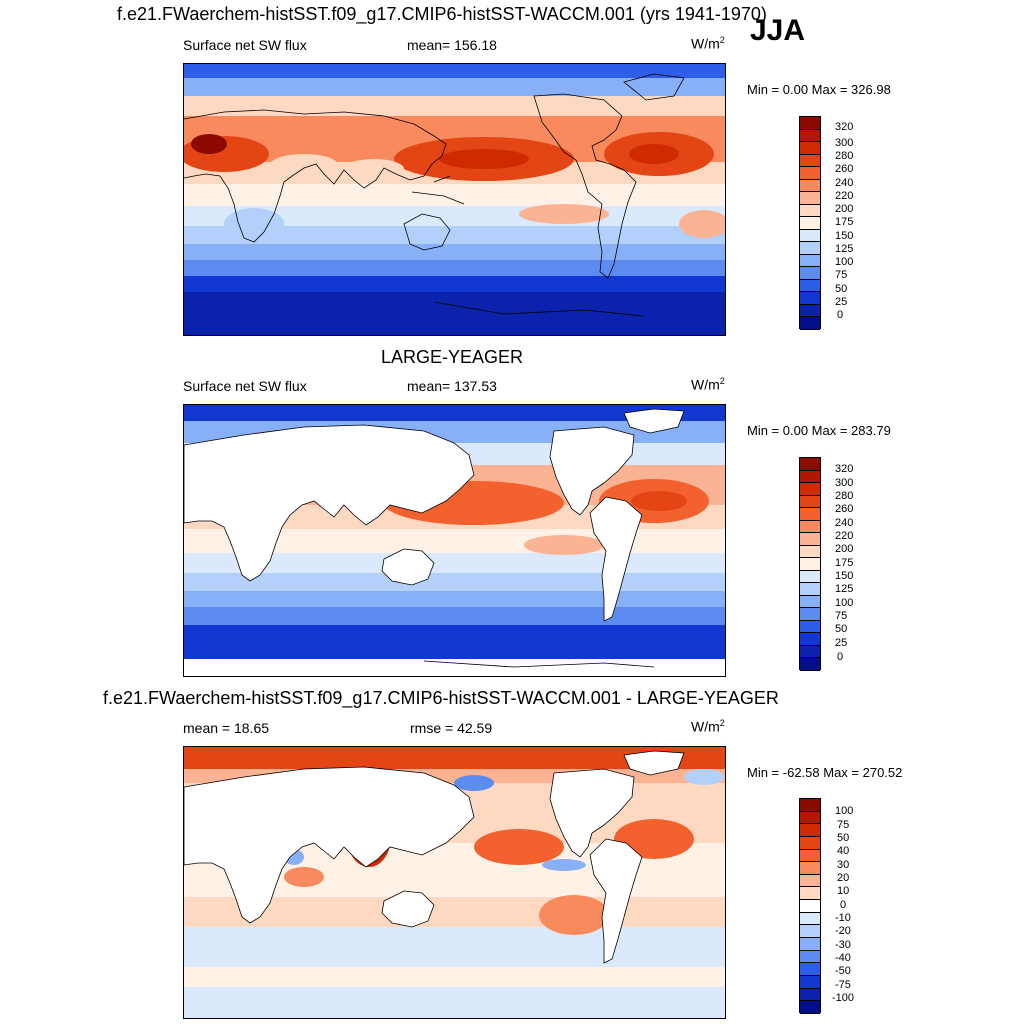 The width and height of the screenshot is (1024, 1024). What do you see at coordinates (454, 882) in the screenshot?
I see `panel3-map` at bounding box center [454, 882].